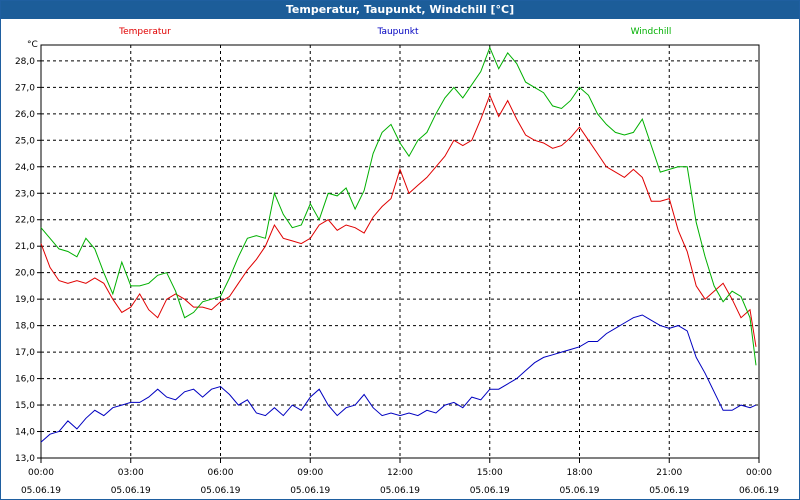 The width and height of the screenshot is (800, 500). I want to click on x-tick-time: 15:00, so click(490, 473).